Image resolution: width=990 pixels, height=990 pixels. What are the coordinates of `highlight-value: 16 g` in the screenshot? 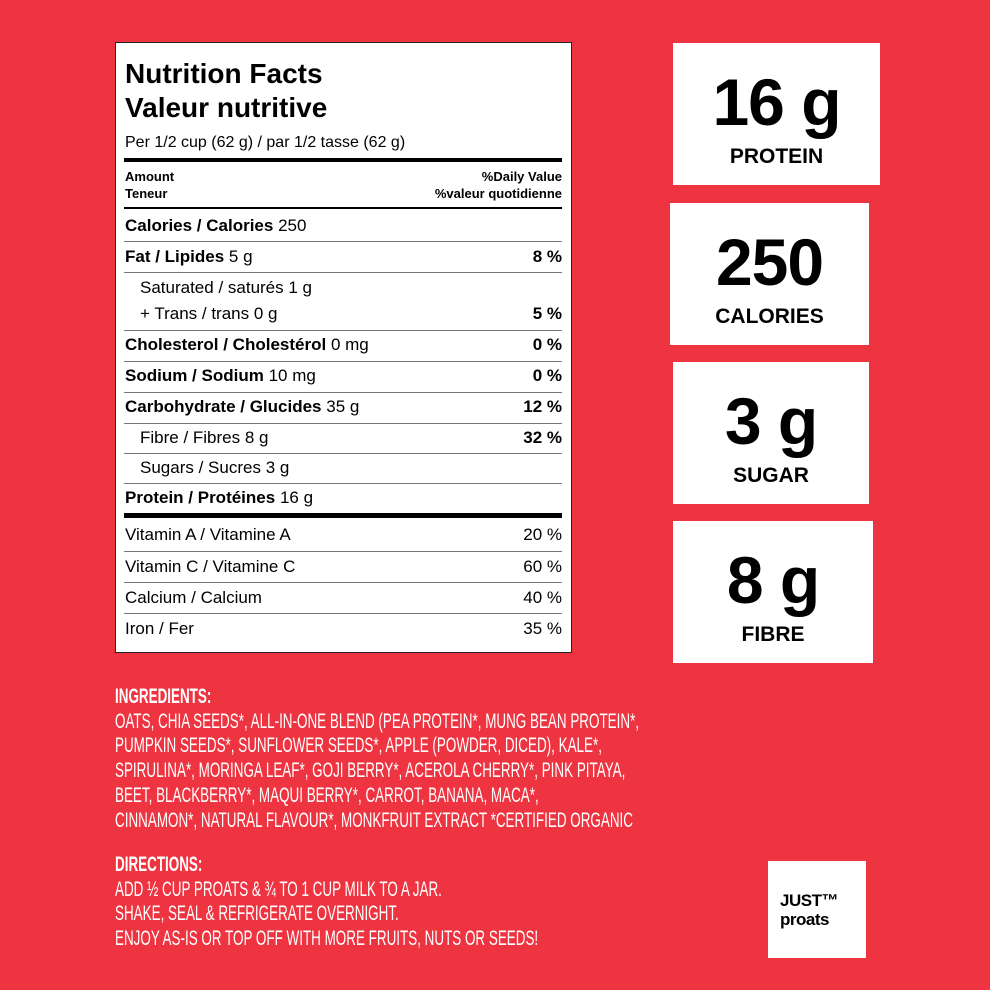 It's located at (776, 102).